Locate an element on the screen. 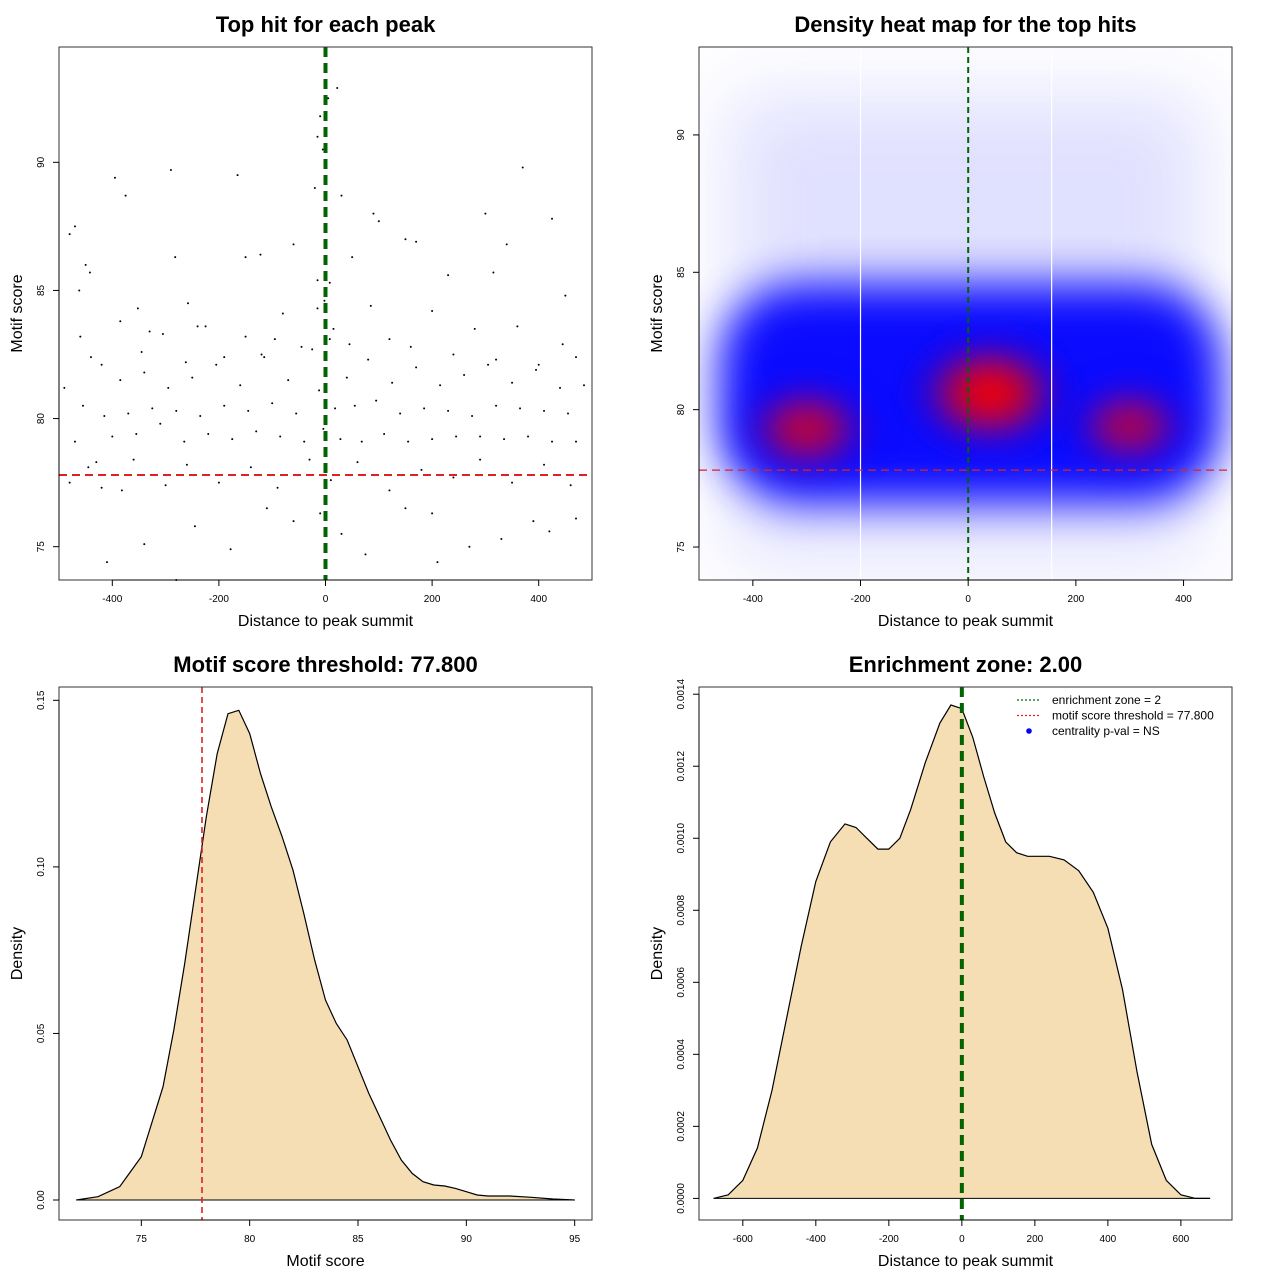  legend-label: motif score threshold = 77.800 is located at coordinates (1133, 716).